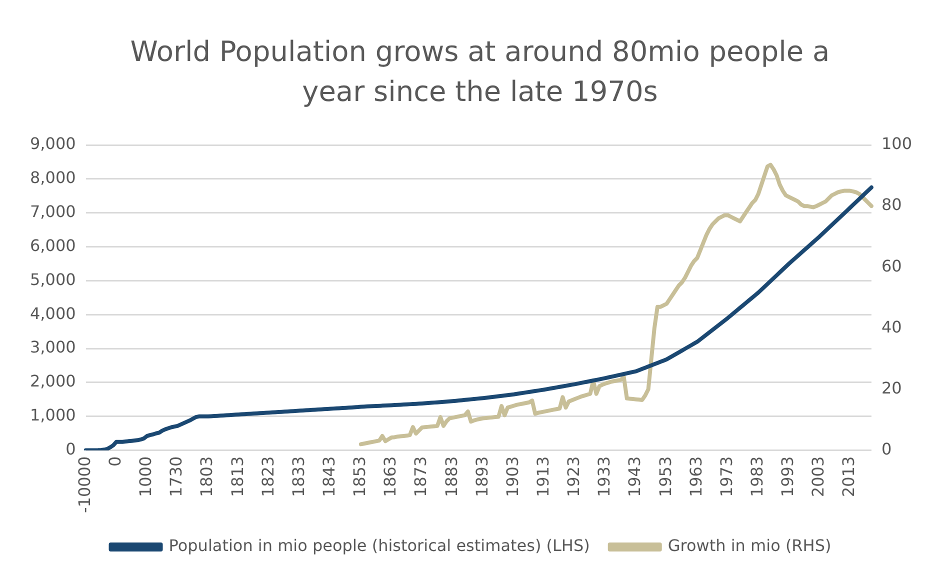 This screenshot has height=578, width=952. I want to click on x-tick-label: 1993, so click(788, 477).